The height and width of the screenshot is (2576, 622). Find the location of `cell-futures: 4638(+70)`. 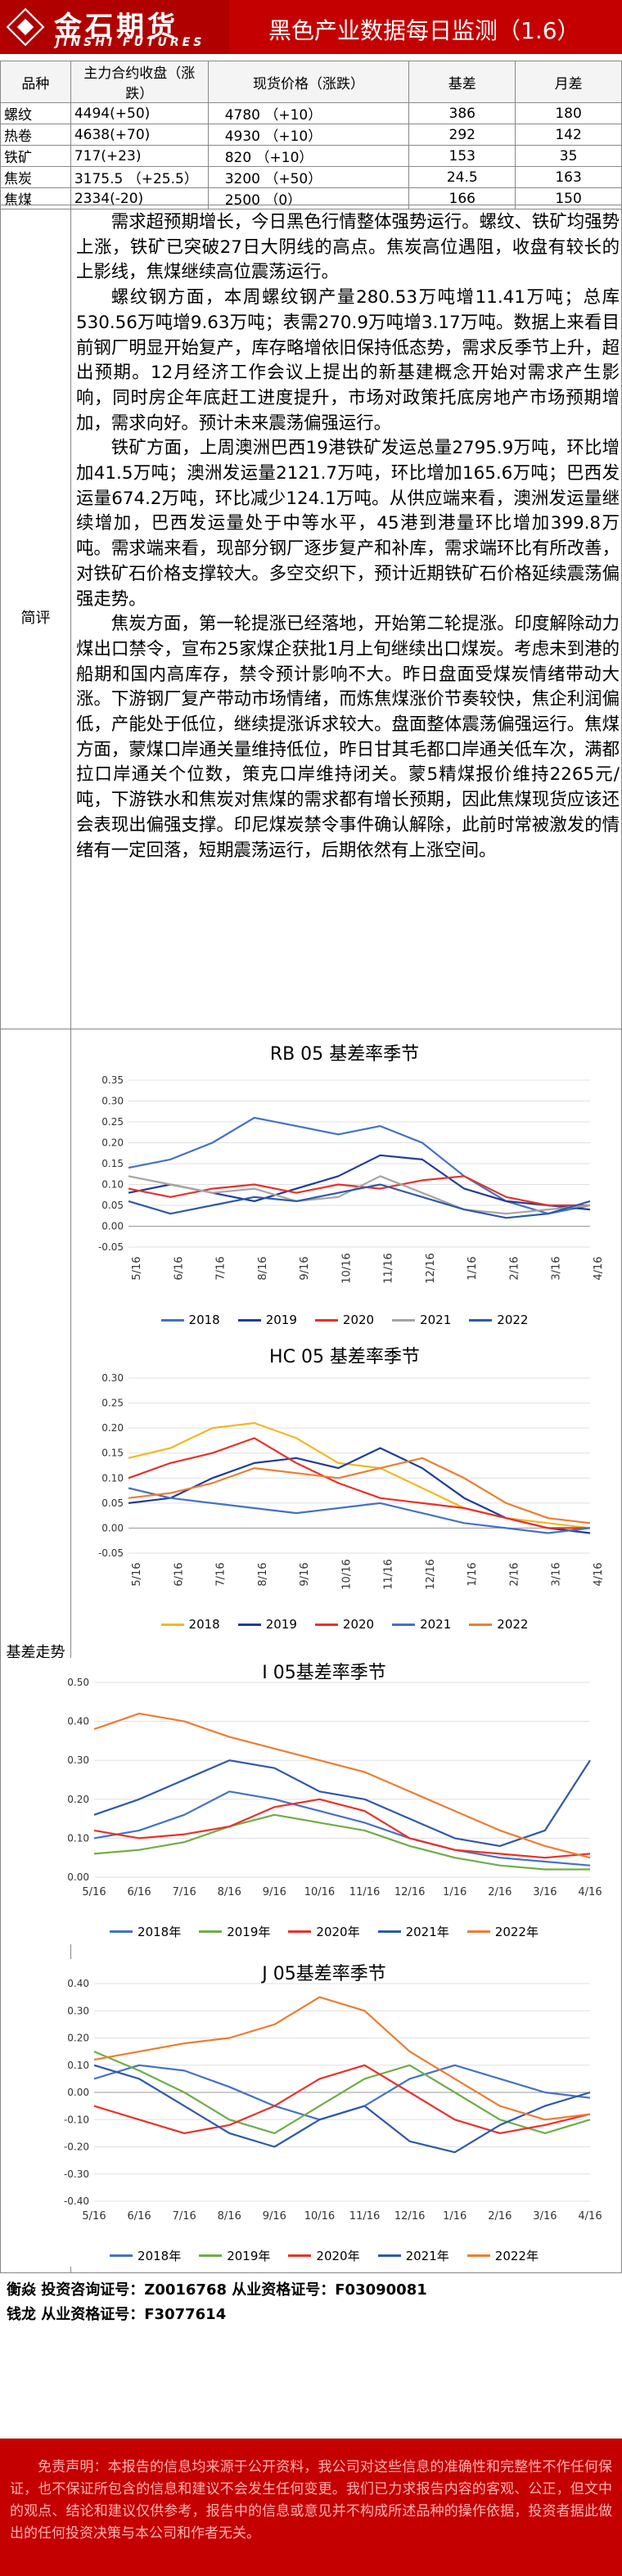

cell-futures: 4638(+70) is located at coordinates (139, 135).